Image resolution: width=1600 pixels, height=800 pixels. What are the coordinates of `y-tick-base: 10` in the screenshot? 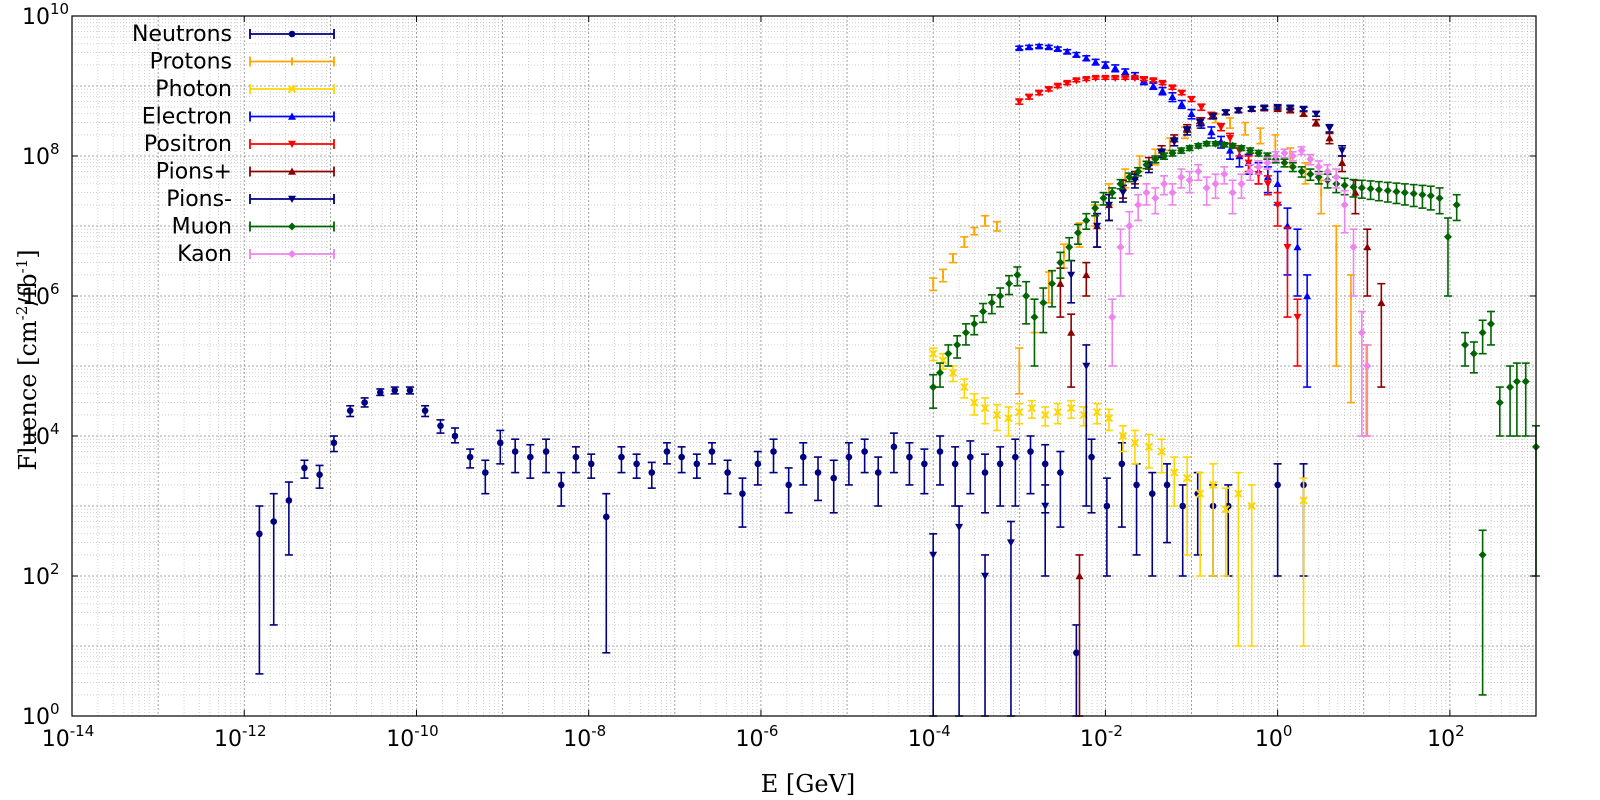 It's located at (36, 437).